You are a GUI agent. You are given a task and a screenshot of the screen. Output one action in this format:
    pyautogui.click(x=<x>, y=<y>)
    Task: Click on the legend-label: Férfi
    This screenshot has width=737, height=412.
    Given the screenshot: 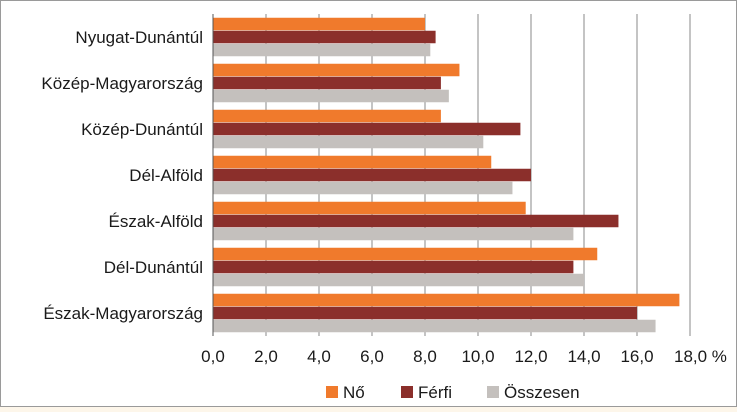 What is the action you would take?
    pyautogui.click(x=435, y=392)
    